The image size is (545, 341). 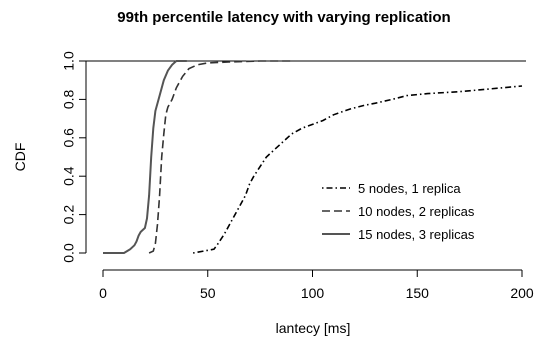 What do you see at coordinates (69, 99) in the screenshot?
I see `y-tick-label: 0.8` at bounding box center [69, 99].